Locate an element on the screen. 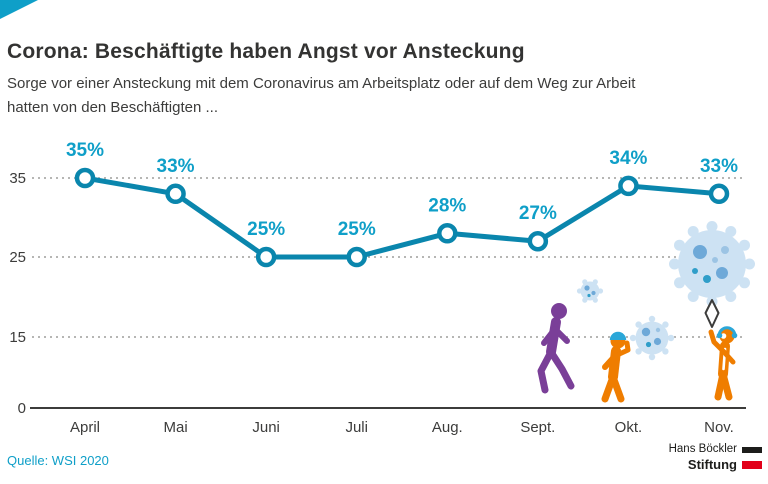 The width and height of the screenshot is (768, 484). x-axis-label: Aug. is located at coordinates (447, 427).